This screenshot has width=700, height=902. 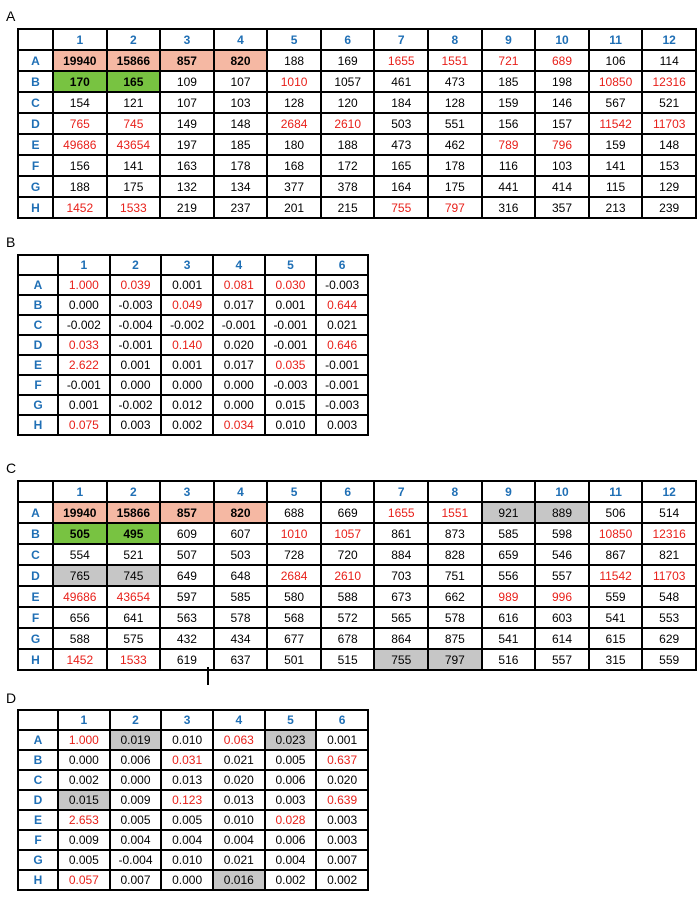 What do you see at coordinates (187, 820) in the screenshot?
I see `well-cell: 0.005` at bounding box center [187, 820].